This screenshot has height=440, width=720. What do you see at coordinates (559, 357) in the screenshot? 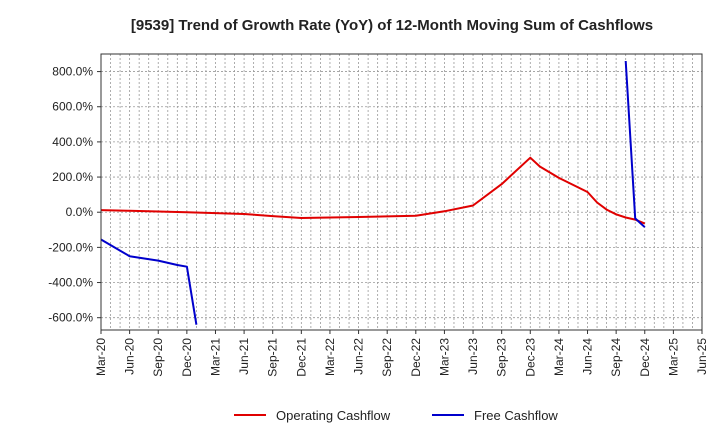
I see `x-tick-label: Mar-24` at bounding box center [559, 357].